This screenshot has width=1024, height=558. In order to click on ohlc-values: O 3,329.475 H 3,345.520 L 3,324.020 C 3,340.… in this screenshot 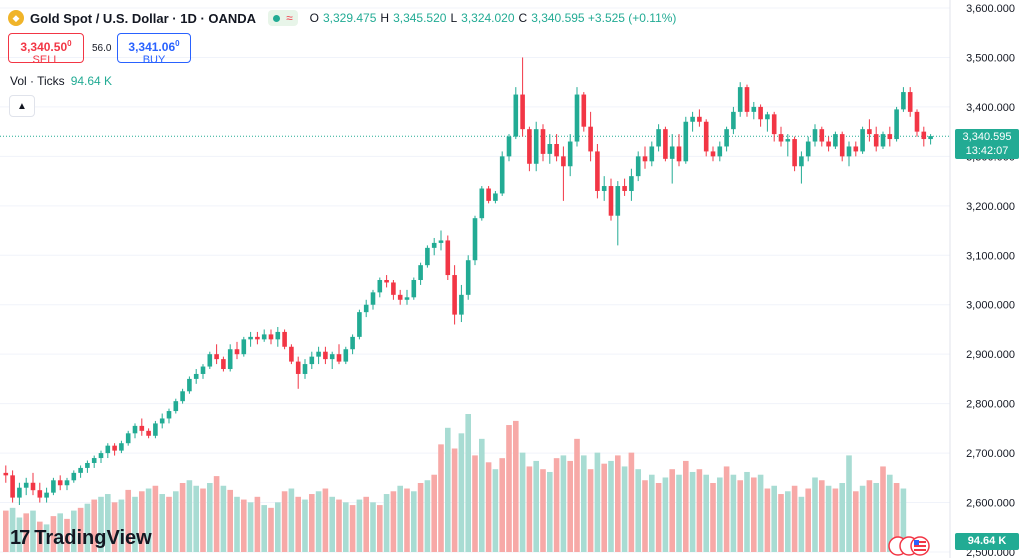, I will do `click(493, 18)`.